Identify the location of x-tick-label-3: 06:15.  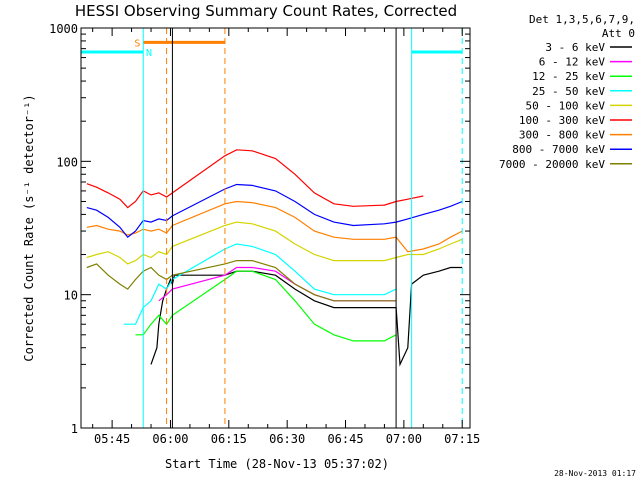
(229, 439).